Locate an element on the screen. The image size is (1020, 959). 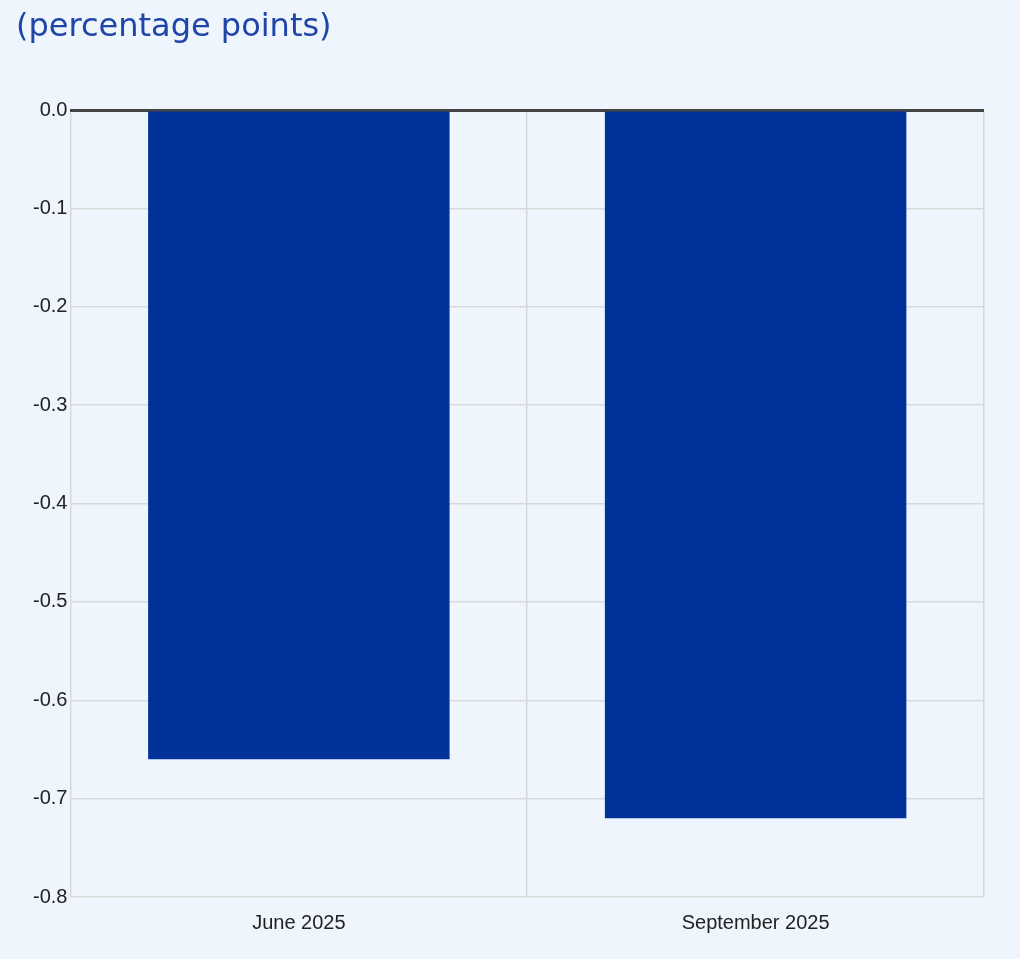
x-tick-label: June 2025 is located at coordinates (299, 921).